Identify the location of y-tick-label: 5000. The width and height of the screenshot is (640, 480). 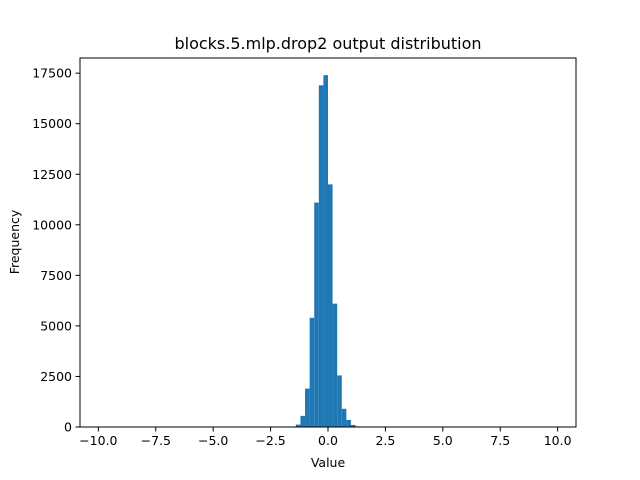
(56, 325).